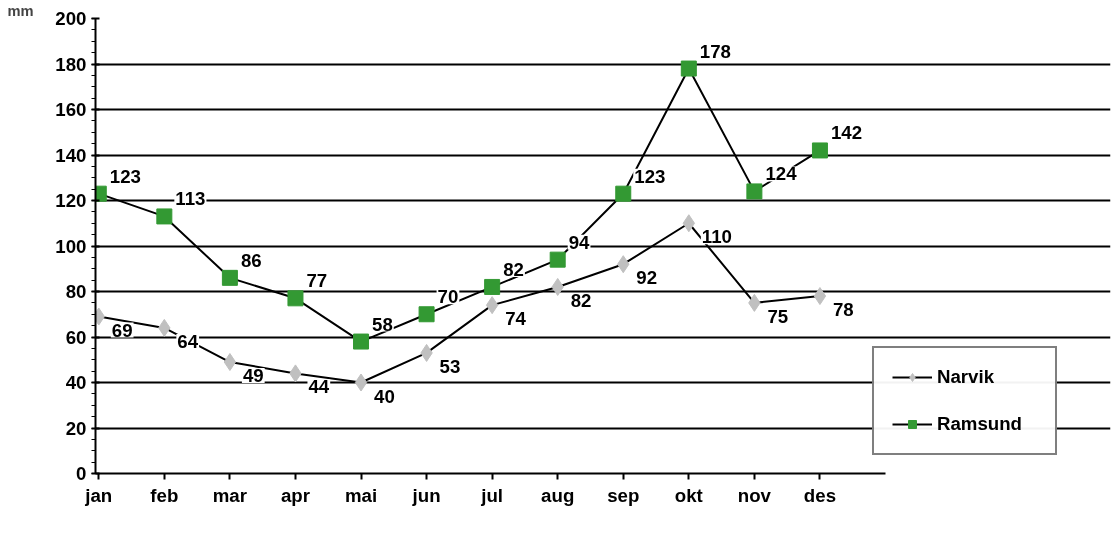 The width and height of the screenshot is (1118, 541). What do you see at coordinates (71, 64) in the screenshot?
I see `y-tick-label: 180` at bounding box center [71, 64].